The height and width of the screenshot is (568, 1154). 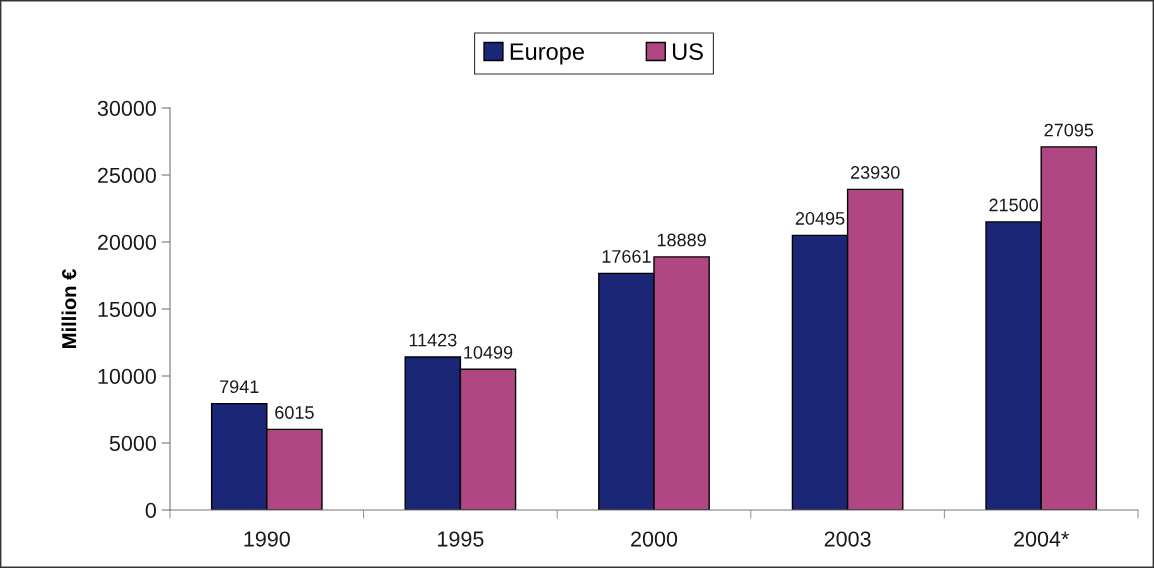 What do you see at coordinates (488, 352) in the screenshot?
I see `data-label: 10499` at bounding box center [488, 352].